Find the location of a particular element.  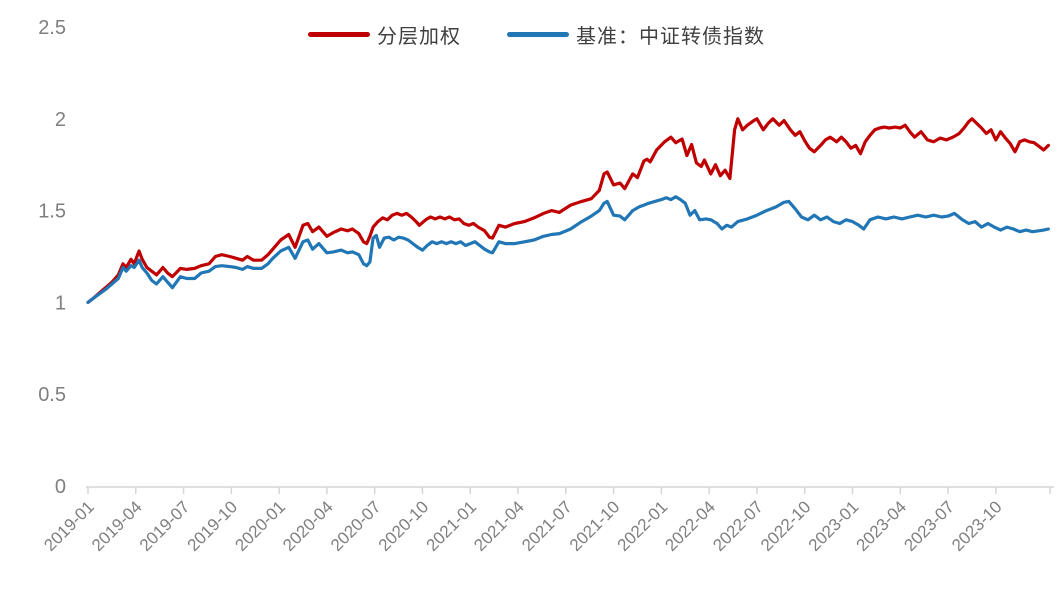

x-tick-label: 2023-04 is located at coordinates (882, 526).